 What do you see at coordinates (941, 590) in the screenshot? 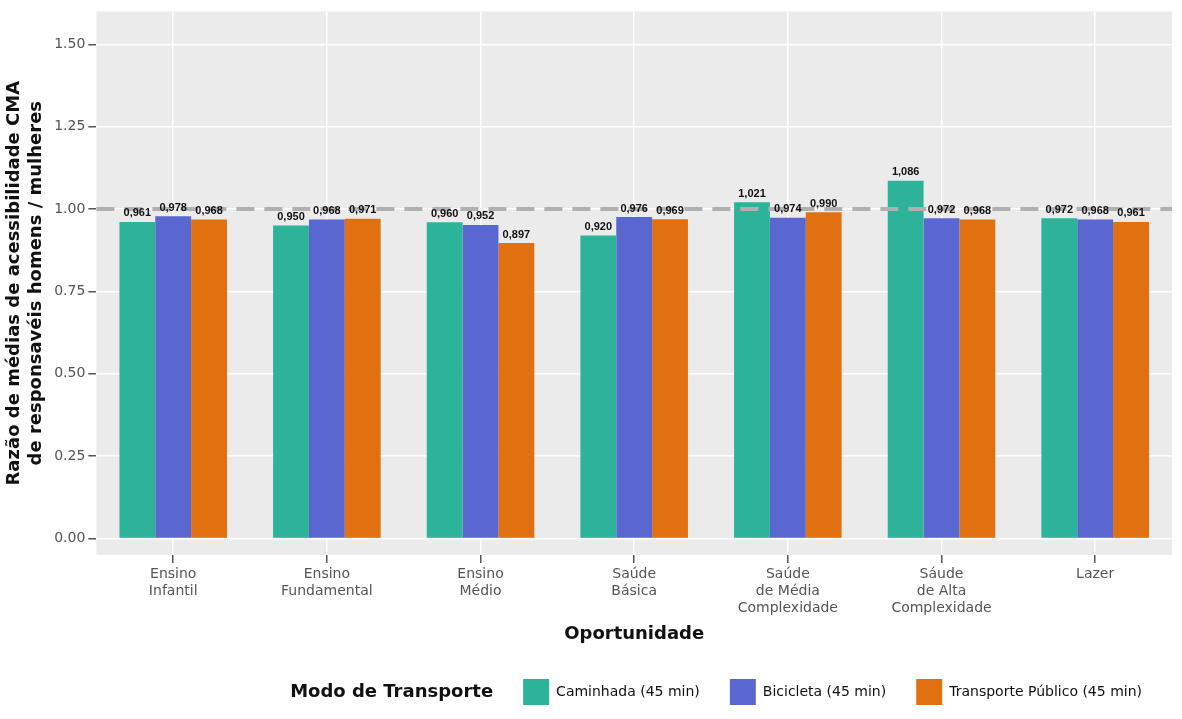
I see `x-tick-label: Sáude de Alta Complexidade` at bounding box center [941, 590].